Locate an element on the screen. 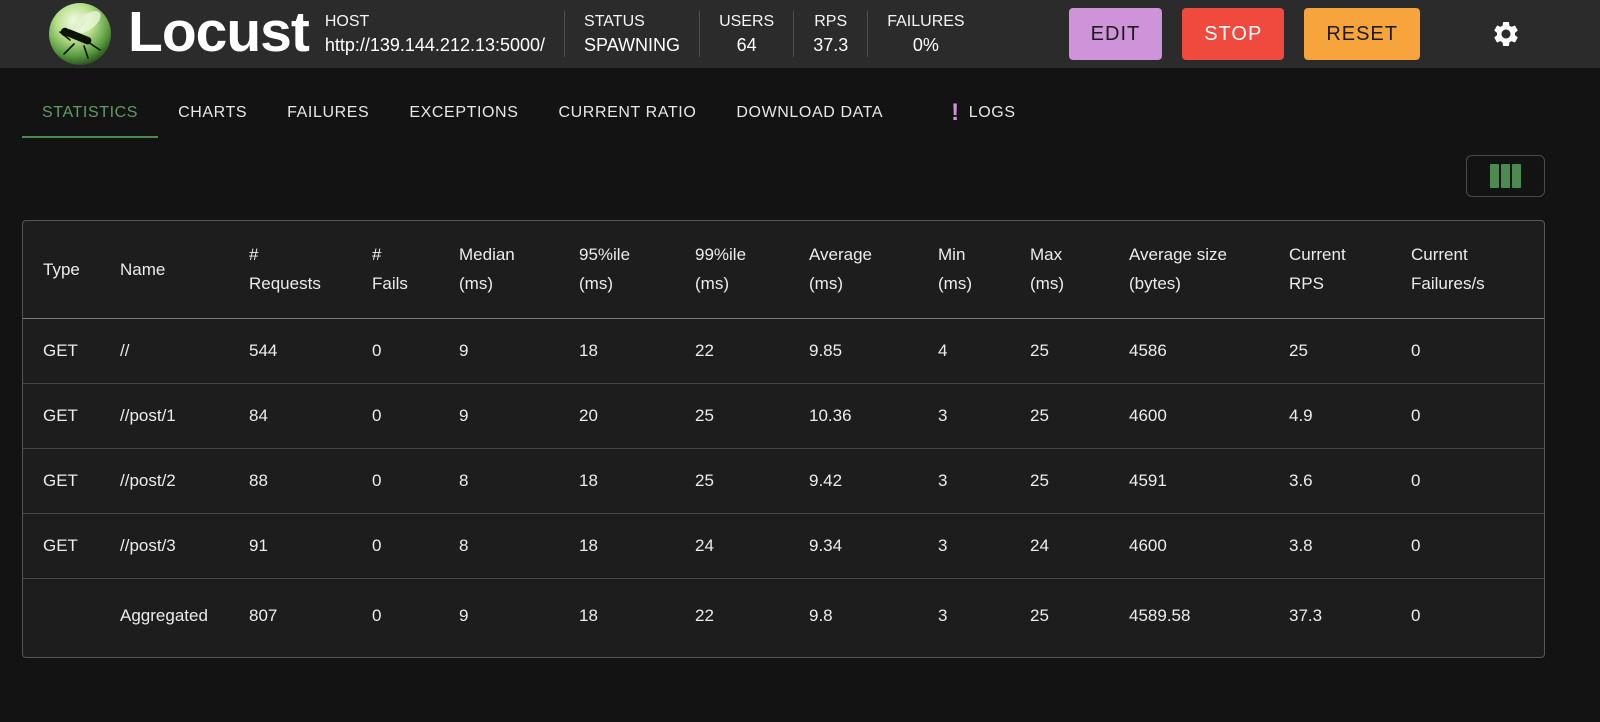 This screenshot has width=1600, height=722. col-header-type: Type is located at coordinates (71, 270).